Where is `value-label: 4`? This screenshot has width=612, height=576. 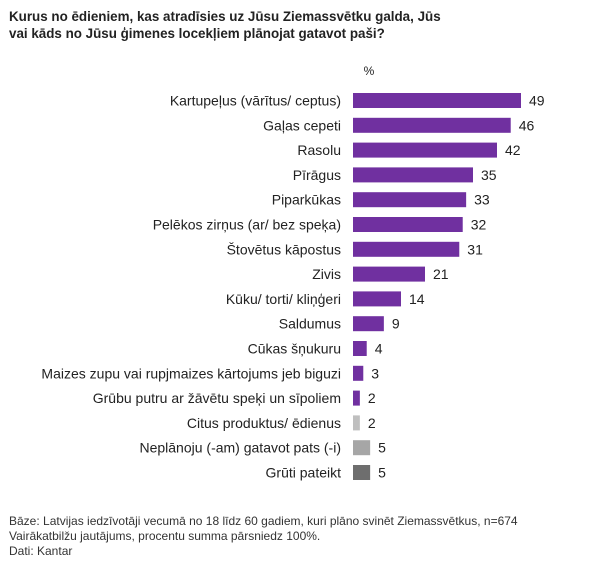 value-label: 4 is located at coordinates (379, 349).